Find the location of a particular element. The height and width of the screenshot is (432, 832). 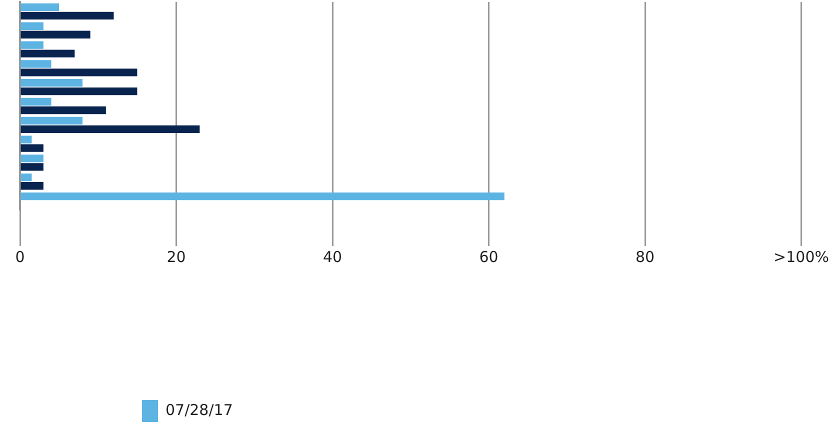

x-tick-label: 20 is located at coordinates (176, 257).